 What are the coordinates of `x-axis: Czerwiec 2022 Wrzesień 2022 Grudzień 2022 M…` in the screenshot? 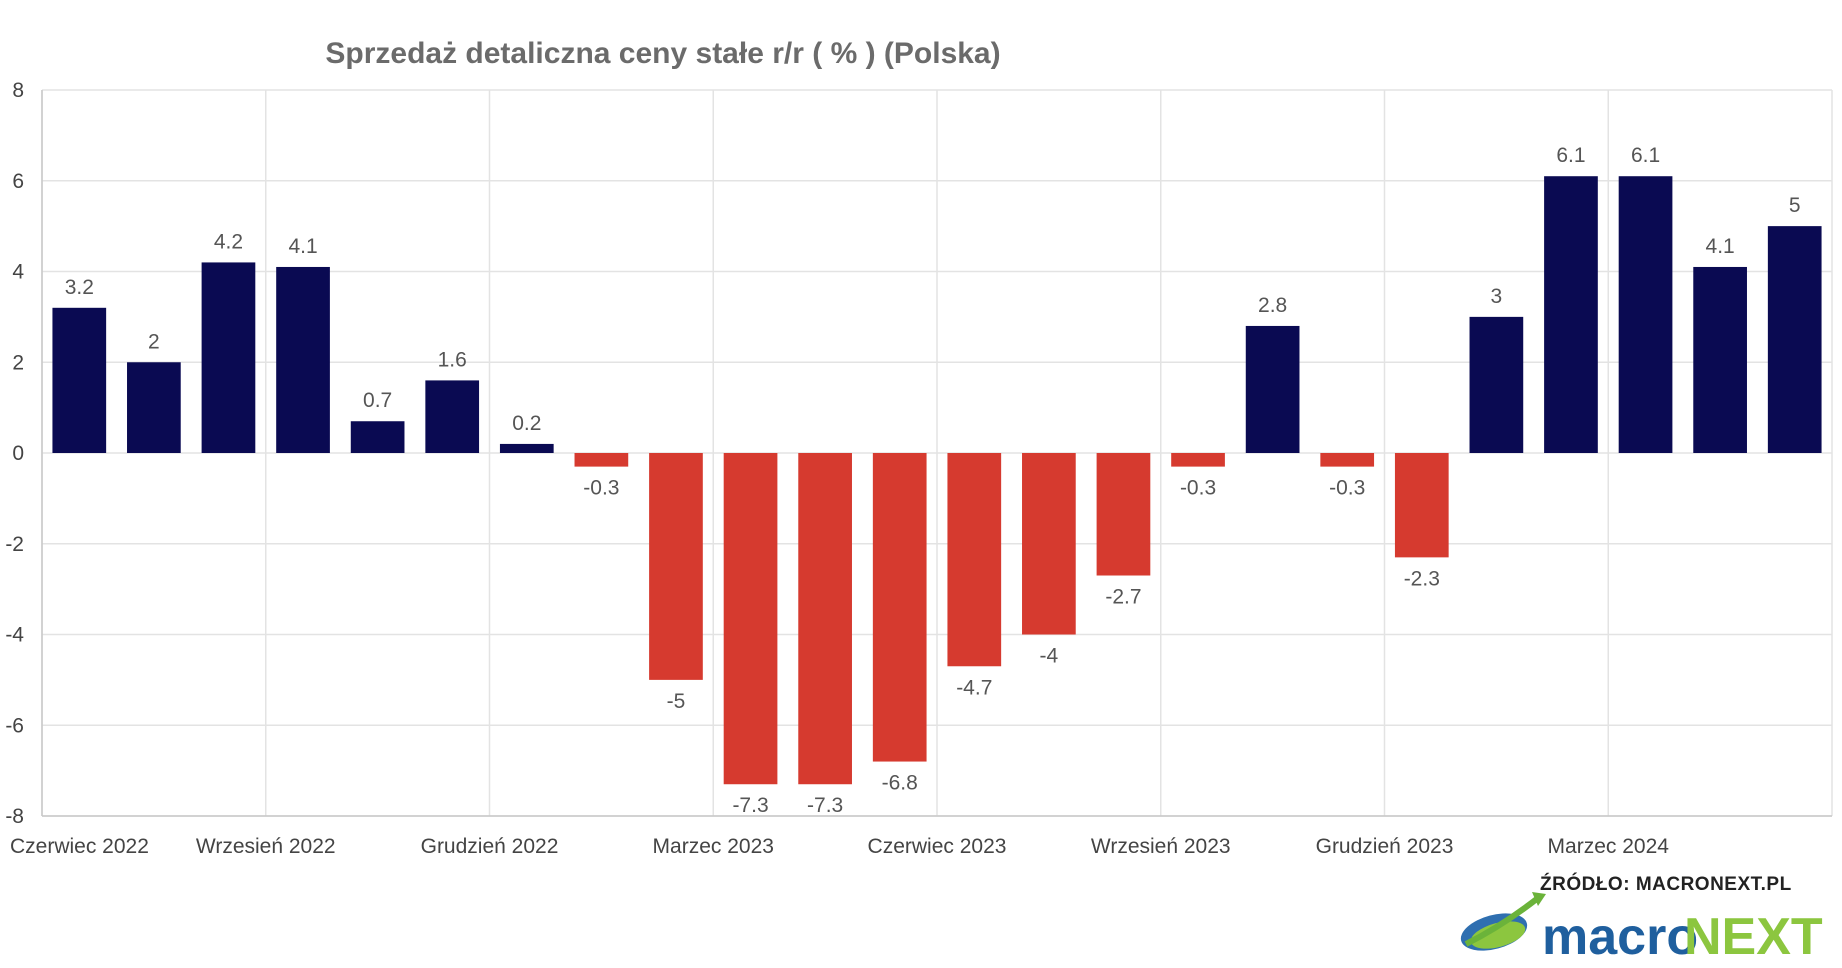 It's located at (921, 836).